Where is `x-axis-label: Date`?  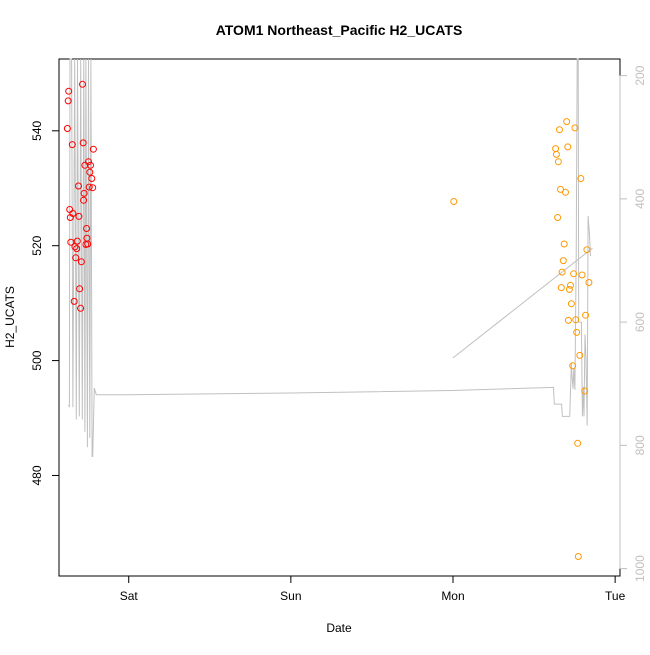
x-axis-label: Date is located at coordinates (339, 628).